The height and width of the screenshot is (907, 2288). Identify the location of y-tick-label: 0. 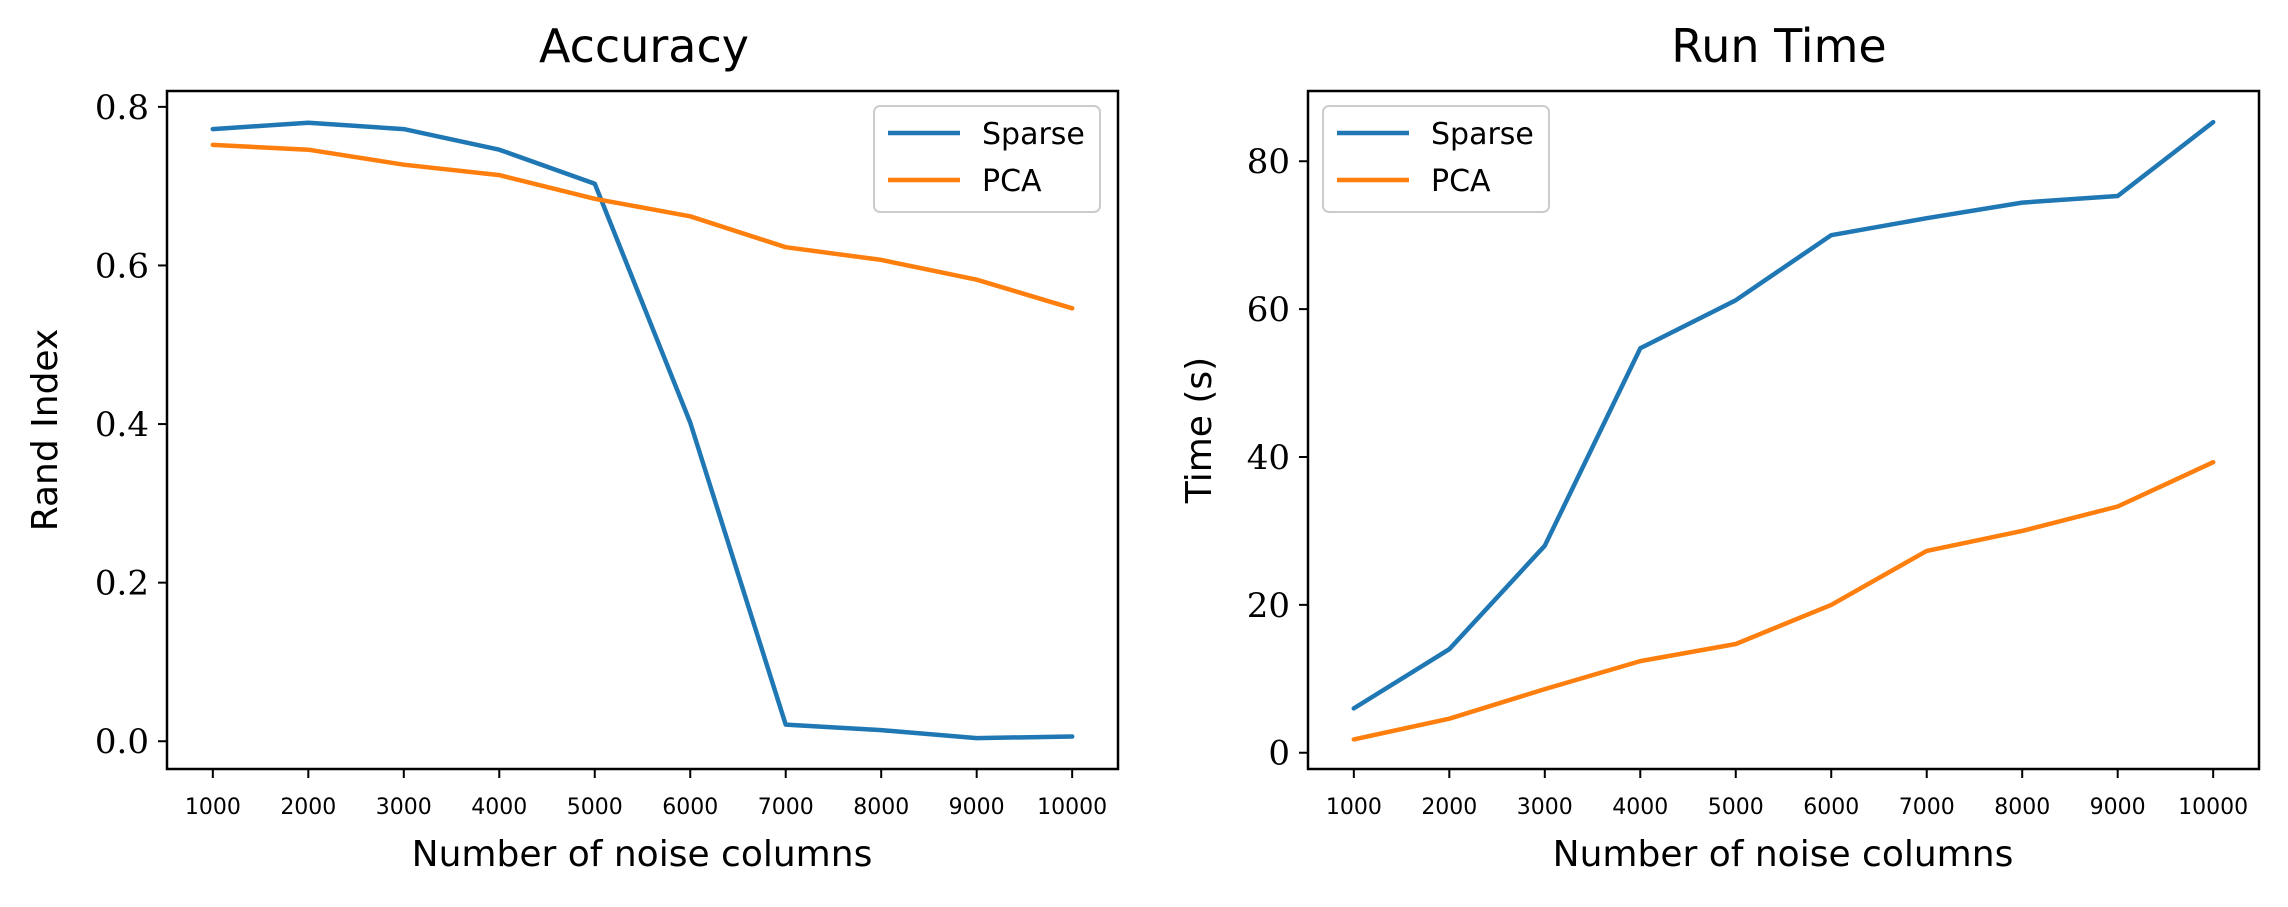
(1279, 754).